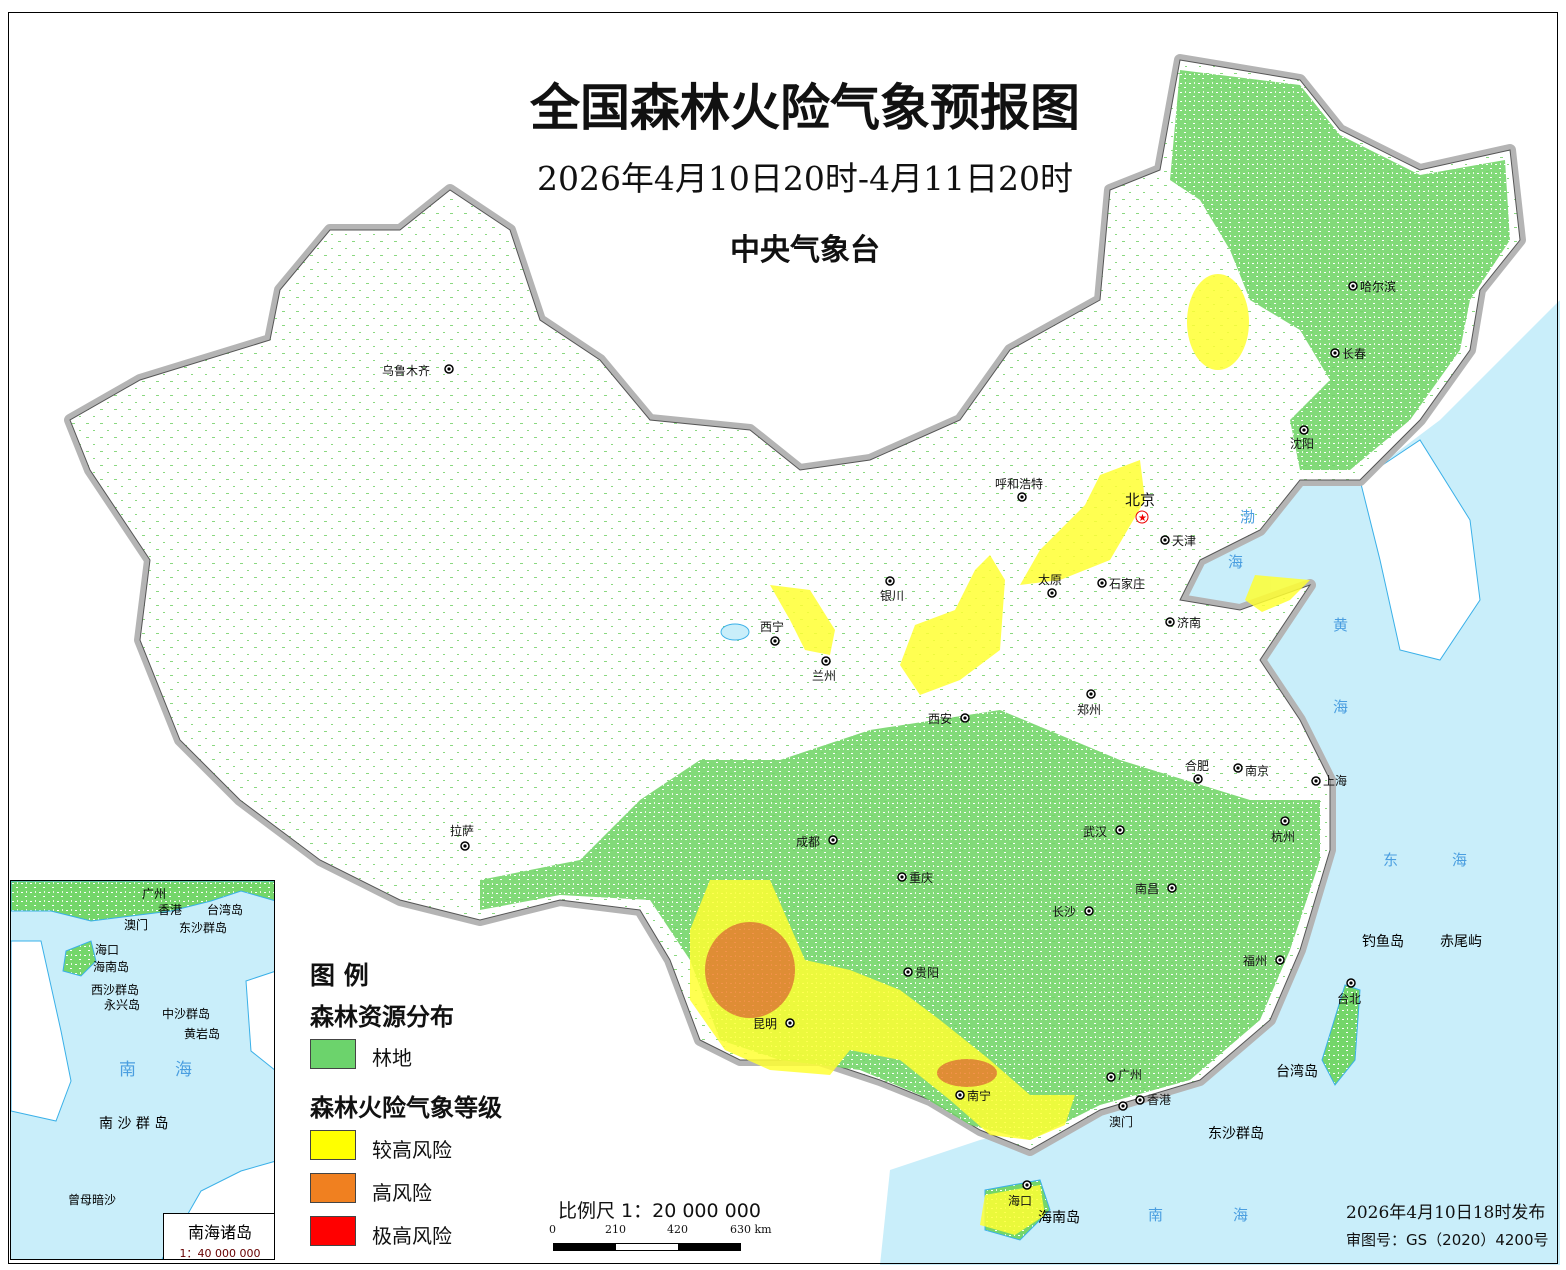 The width and height of the screenshot is (1566, 1270). I want to click on city-label: 兰州, so click(824, 676).